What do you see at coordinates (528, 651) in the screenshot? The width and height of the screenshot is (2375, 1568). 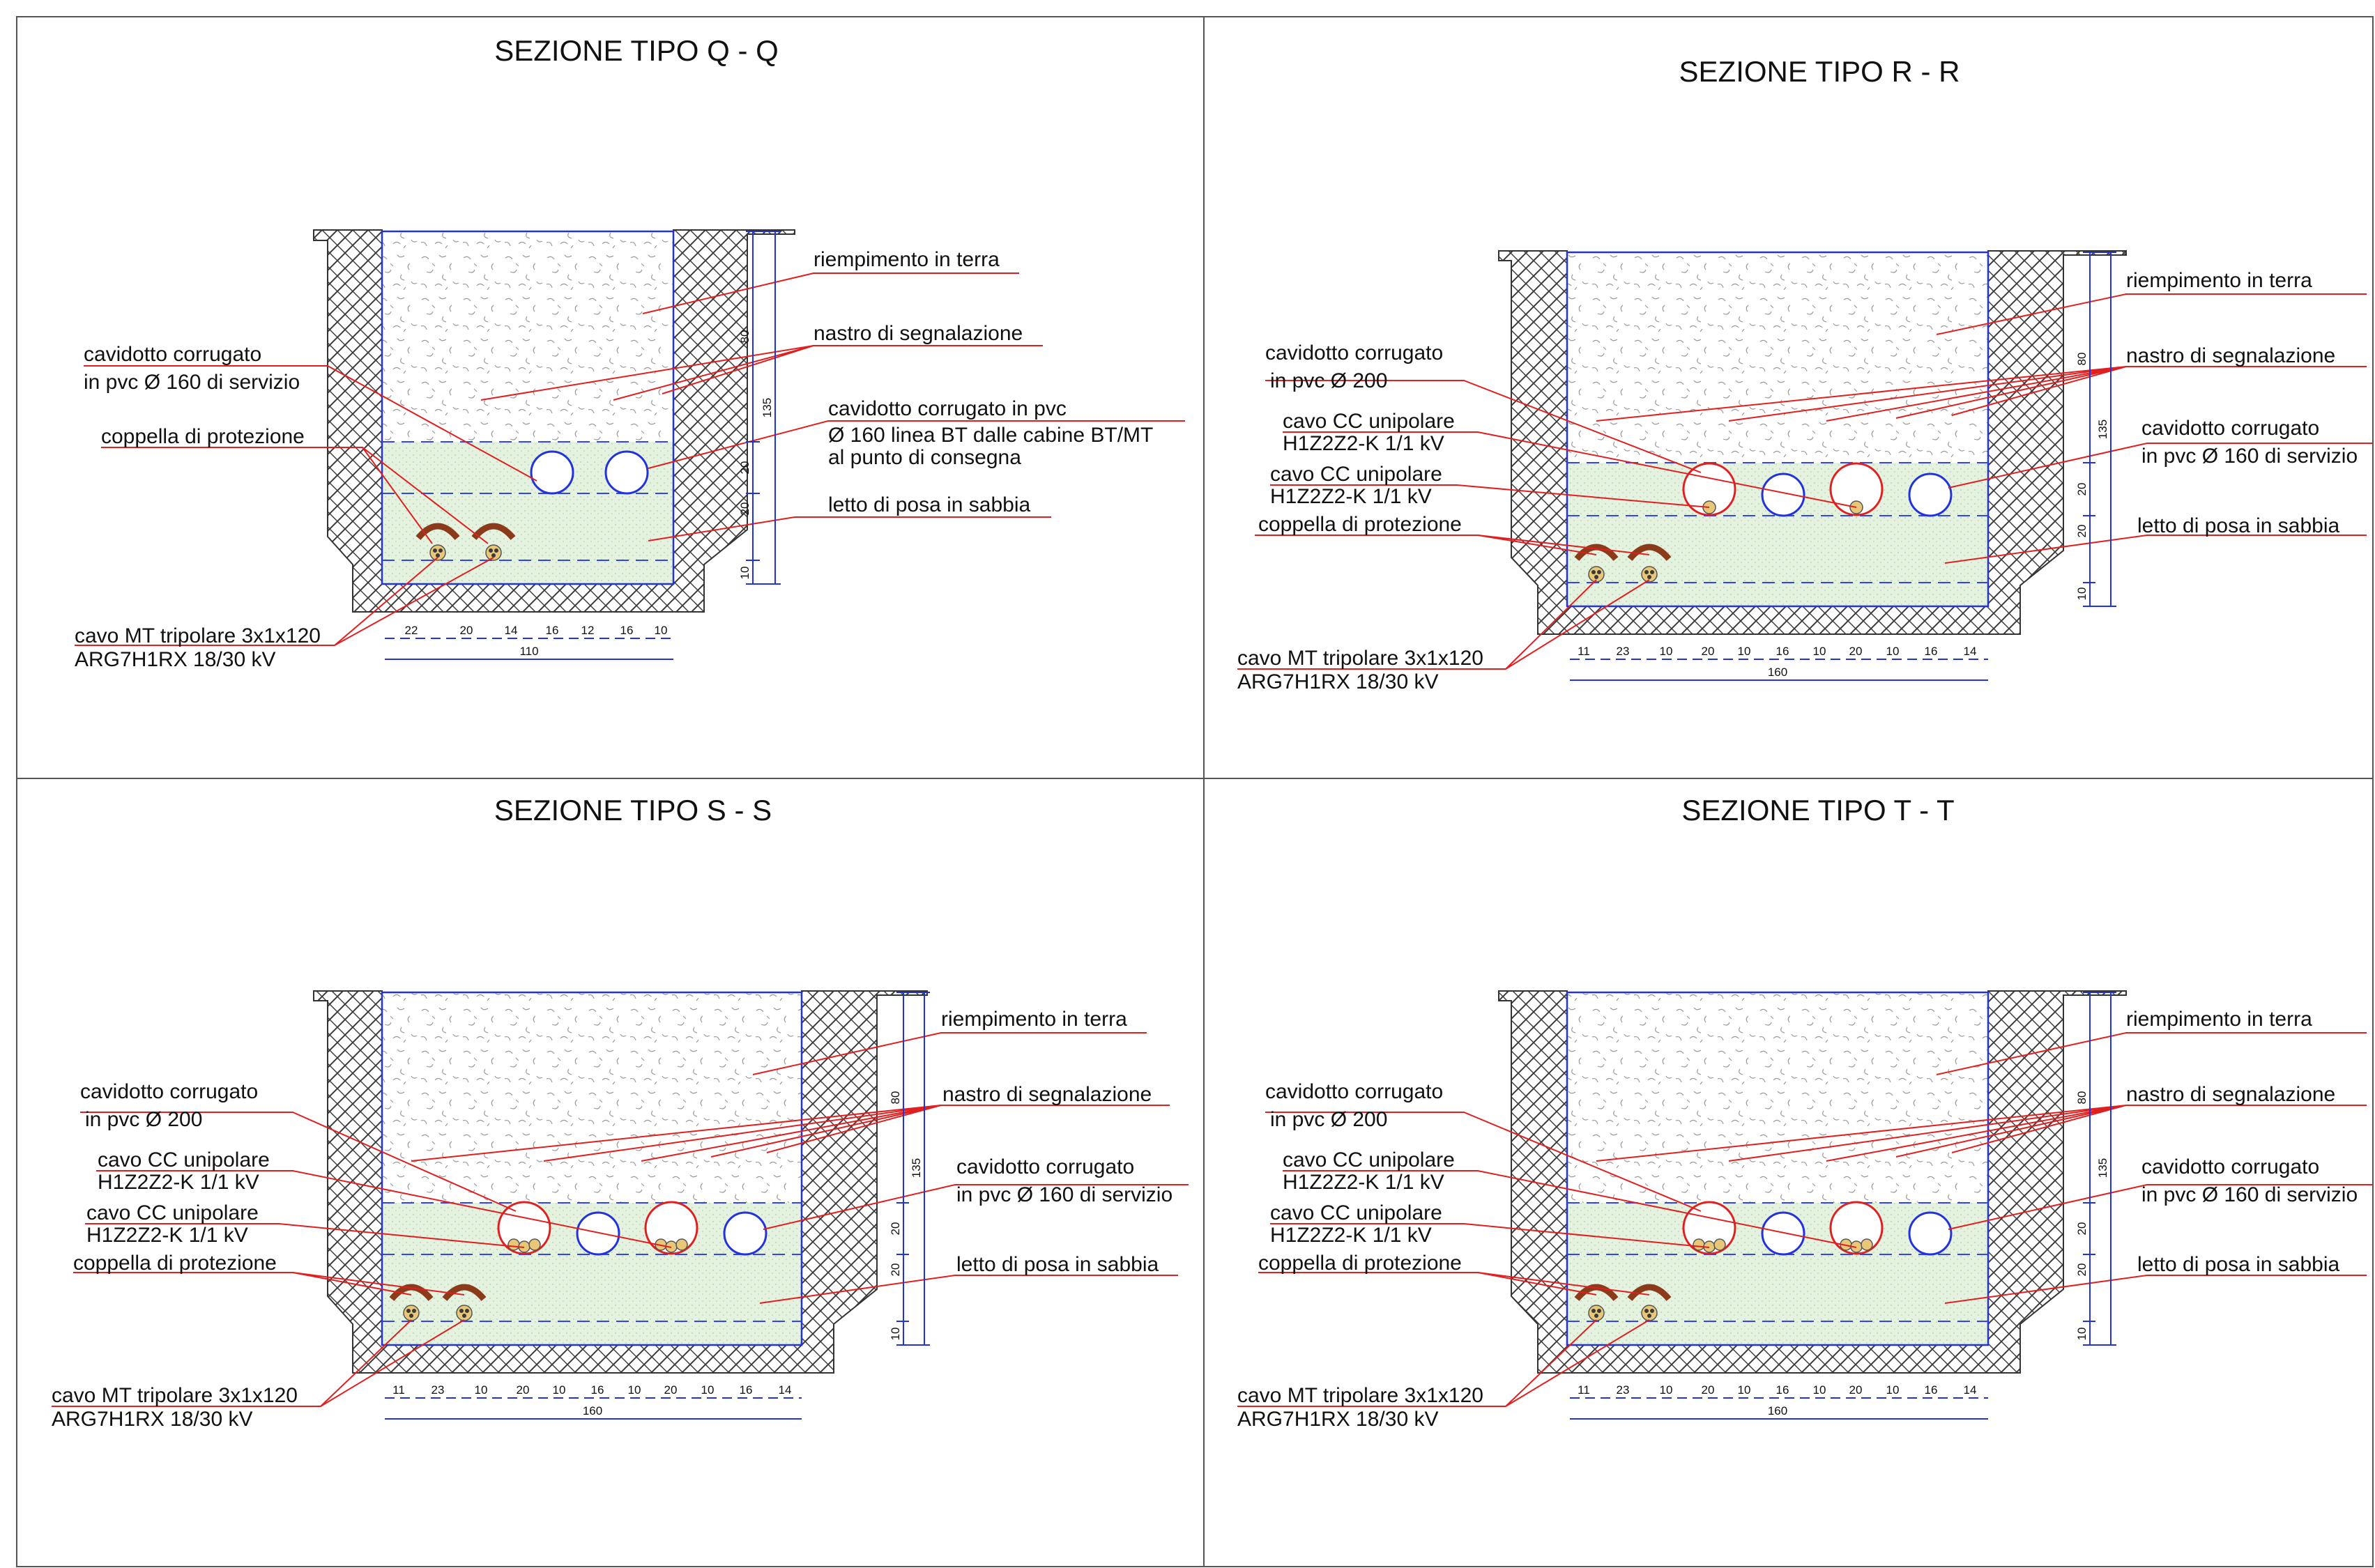 I see `hdim-total: 110` at bounding box center [528, 651].